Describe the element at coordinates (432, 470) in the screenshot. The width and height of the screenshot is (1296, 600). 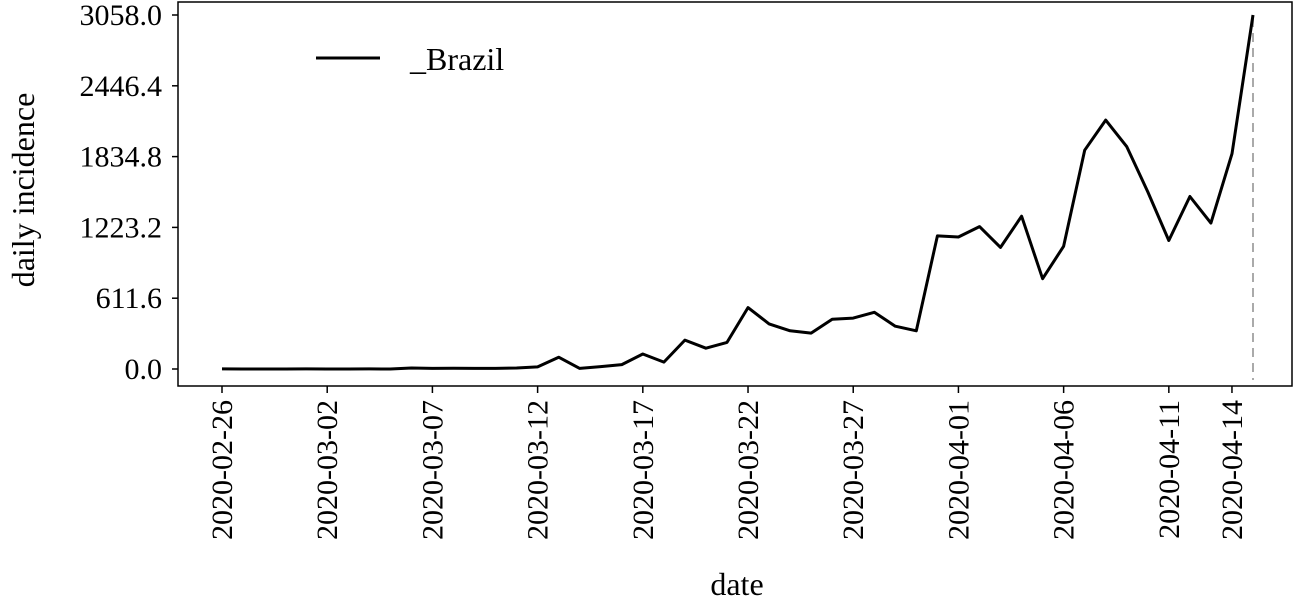
I see `x-tick-label: 2020-03-07` at that location.